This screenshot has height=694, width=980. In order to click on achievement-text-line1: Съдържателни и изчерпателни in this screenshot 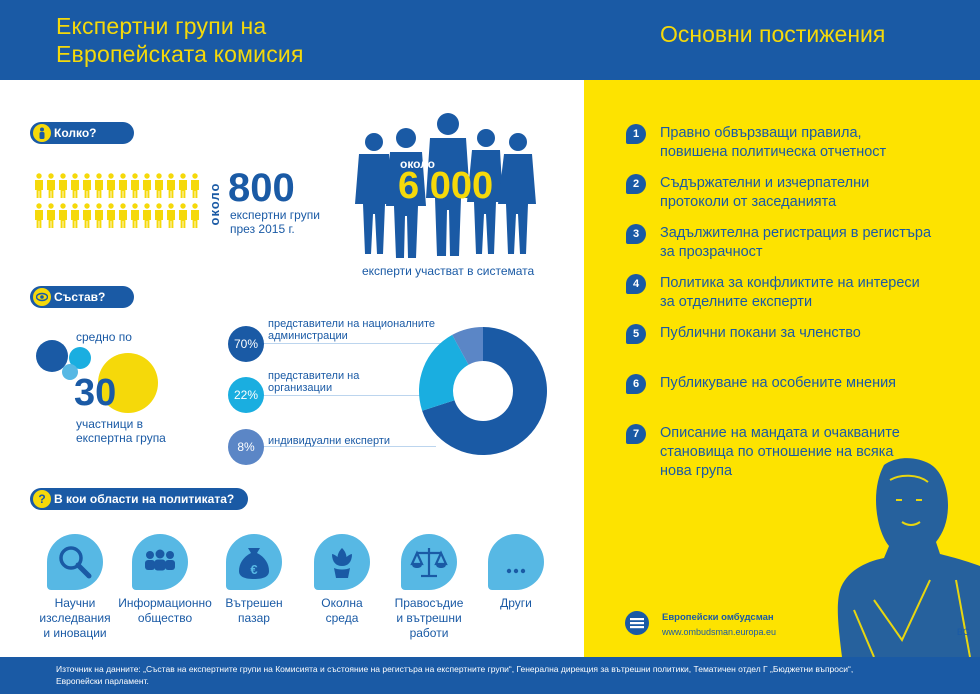, I will do `click(765, 183)`.